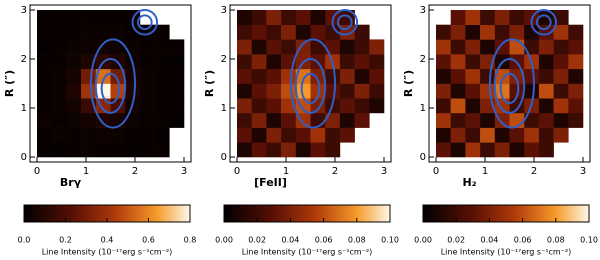 This screenshot has width=600, height=260. What do you see at coordinates (24, 59) in the screenshot?
I see `y-tick-label: 2` at bounding box center [24, 59].